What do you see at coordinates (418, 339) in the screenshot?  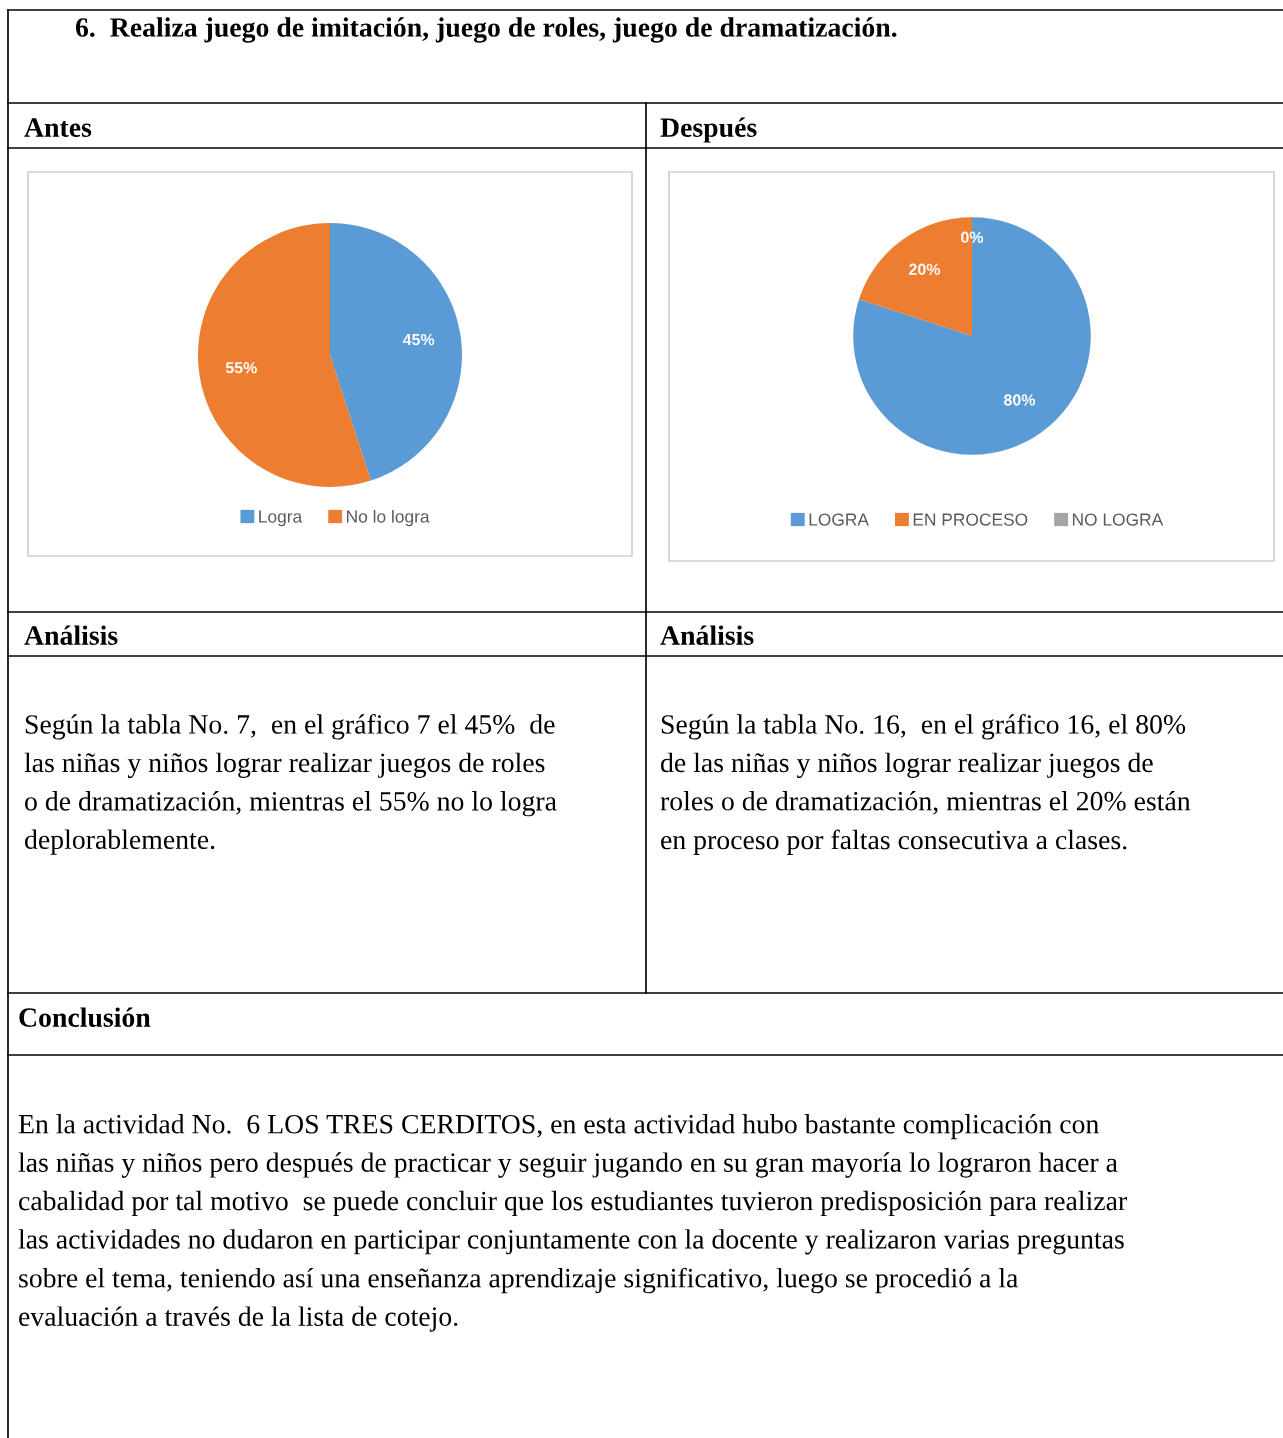 I see `data-label: 45%` at bounding box center [418, 339].